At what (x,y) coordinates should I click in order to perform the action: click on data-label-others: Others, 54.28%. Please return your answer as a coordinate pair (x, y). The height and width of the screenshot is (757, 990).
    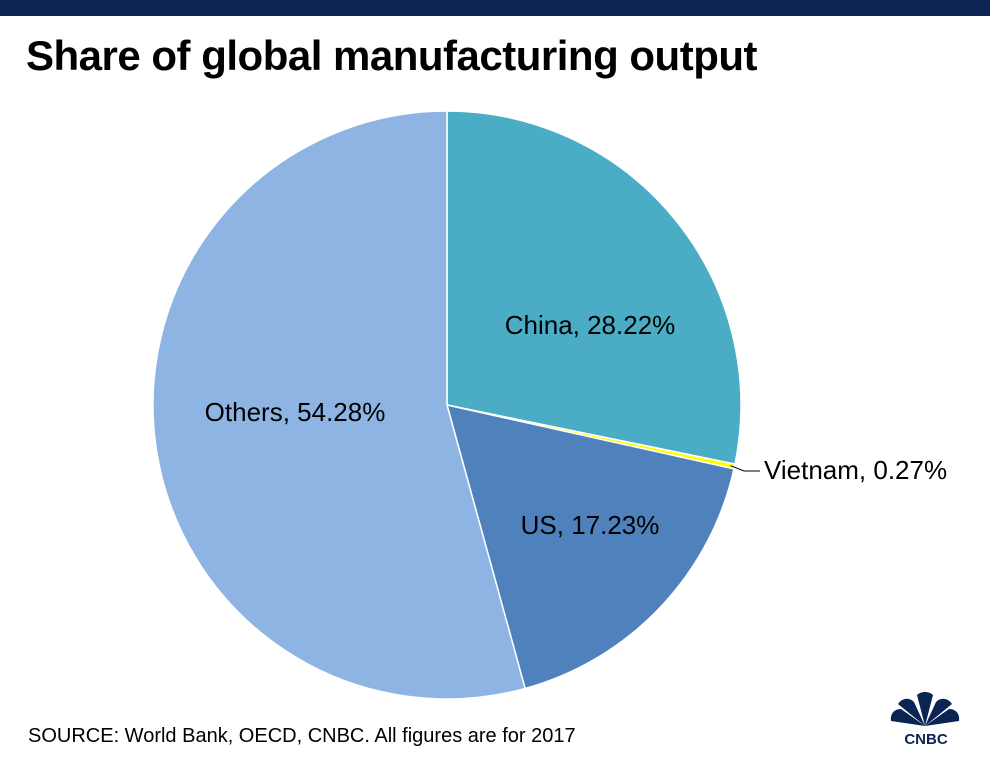
    Looking at the image, I should click on (295, 412).